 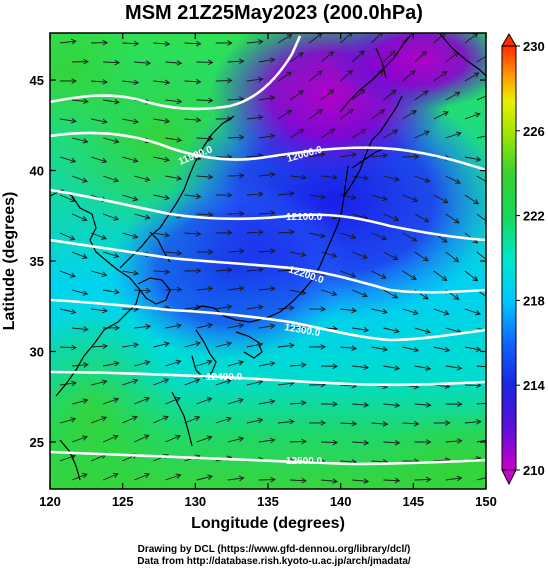 What do you see at coordinates (37, 351) in the screenshot?
I see `y-tick-label: 30` at bounding box center [37, 351].